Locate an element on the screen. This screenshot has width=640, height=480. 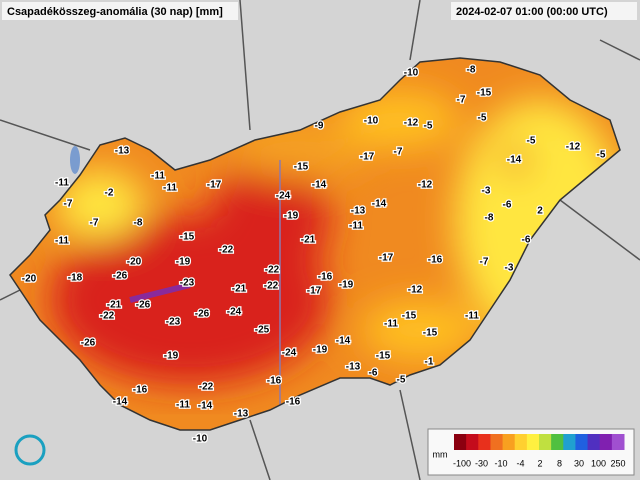
lake is located at coordinates (75, 160).